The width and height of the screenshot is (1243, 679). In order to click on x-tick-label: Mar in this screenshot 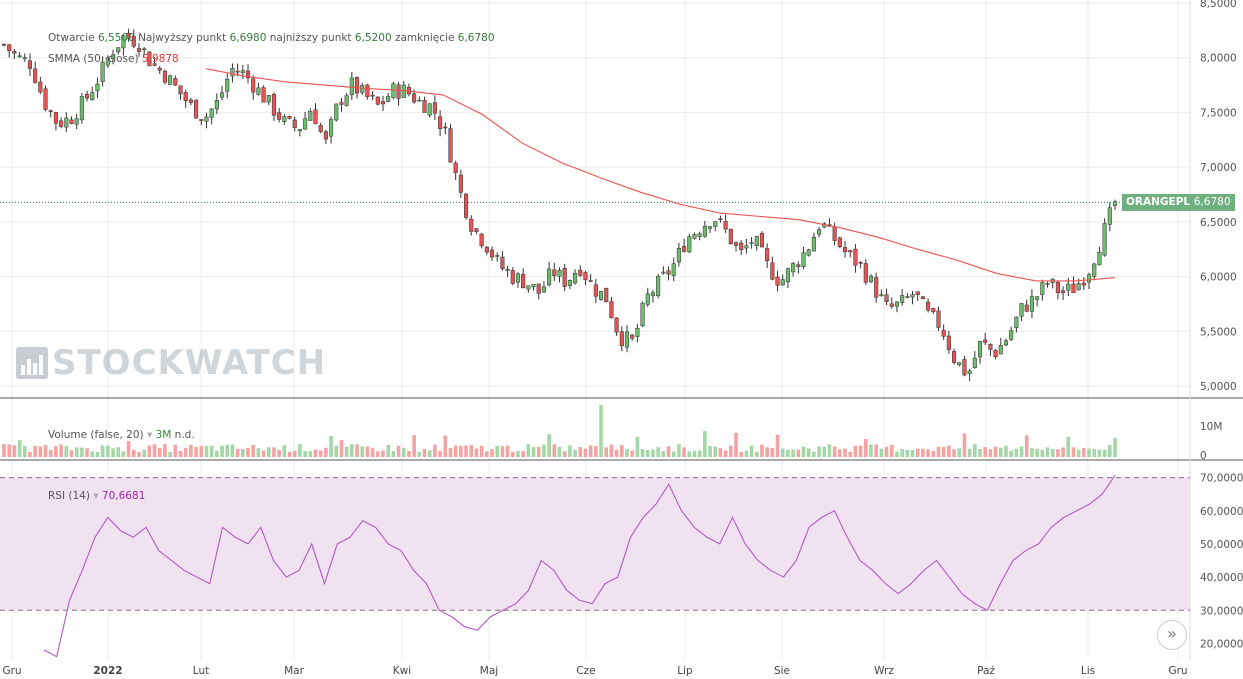, I will do `click(294, 671)`.